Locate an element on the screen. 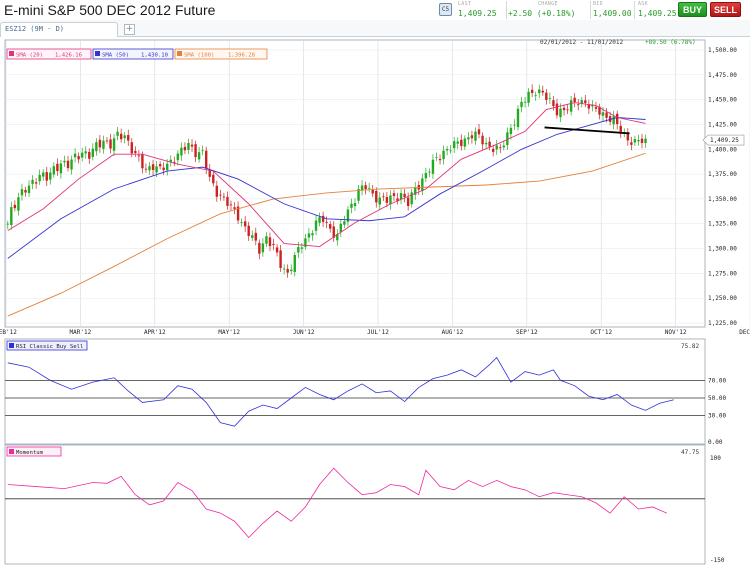 The width and height of the screenshot is (750, 565). legend-sma100-name: SMA (100) is located at coordinates (199, 56).